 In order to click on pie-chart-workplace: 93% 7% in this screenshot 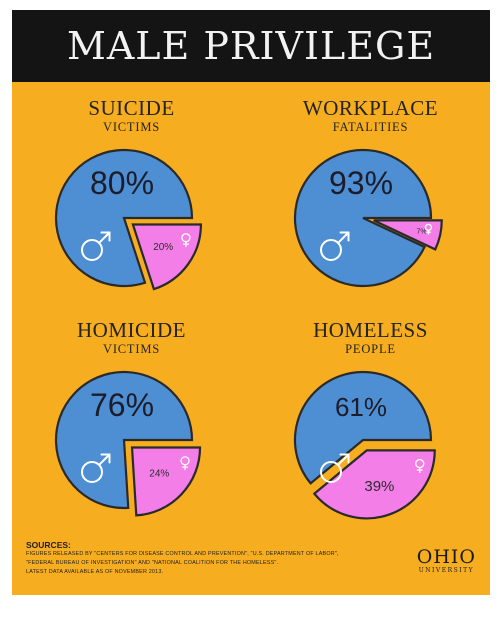, I will do `click(368, 218)`.